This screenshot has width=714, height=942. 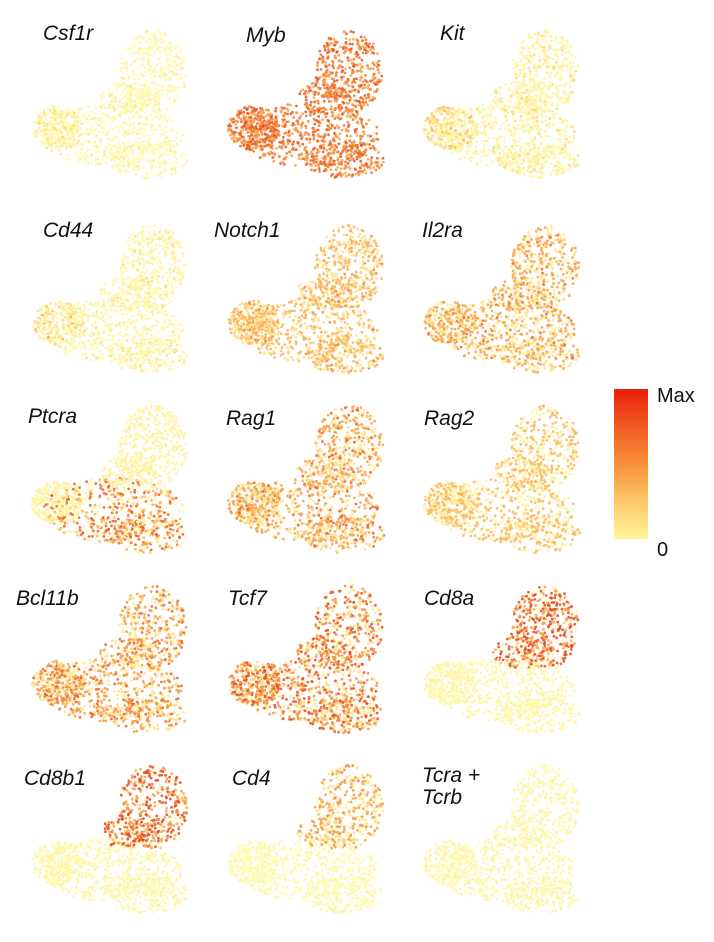 What do you see at coordinates (314, 102) in the screenshot?
I see `panel-myb: Myb` at bounding box center [314, 102].